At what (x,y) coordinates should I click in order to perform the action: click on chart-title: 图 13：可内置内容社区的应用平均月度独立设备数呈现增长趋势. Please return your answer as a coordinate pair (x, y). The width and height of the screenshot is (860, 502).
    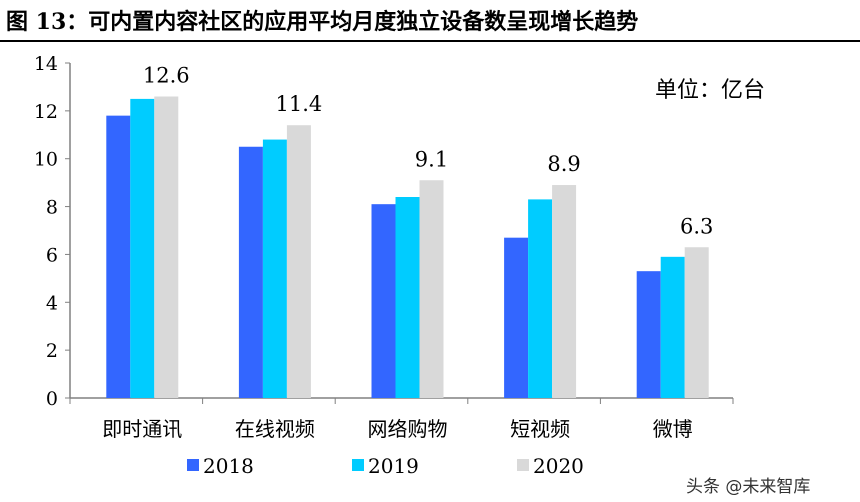
    Looking at the image, I should click on (322, 22).